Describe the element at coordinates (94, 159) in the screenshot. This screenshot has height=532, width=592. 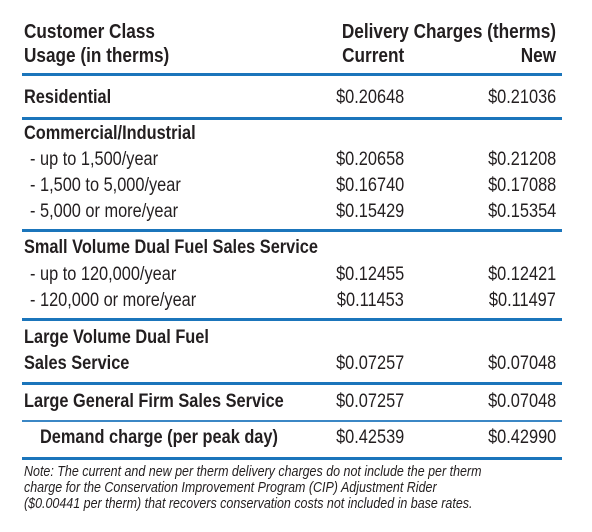
I see `row-label: - up to 1,500/year` at that location.